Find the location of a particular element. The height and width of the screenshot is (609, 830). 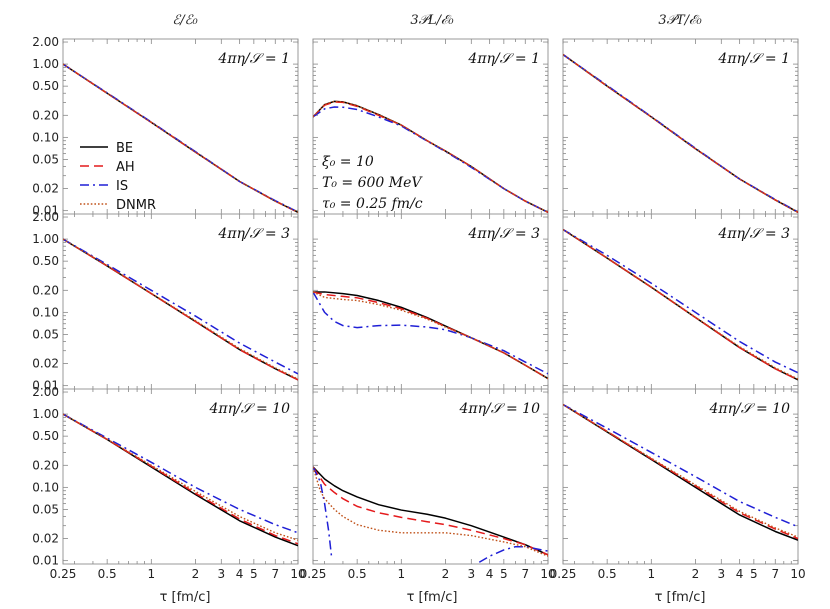

legend-label-be: BE is located at coordinates (124, 148).